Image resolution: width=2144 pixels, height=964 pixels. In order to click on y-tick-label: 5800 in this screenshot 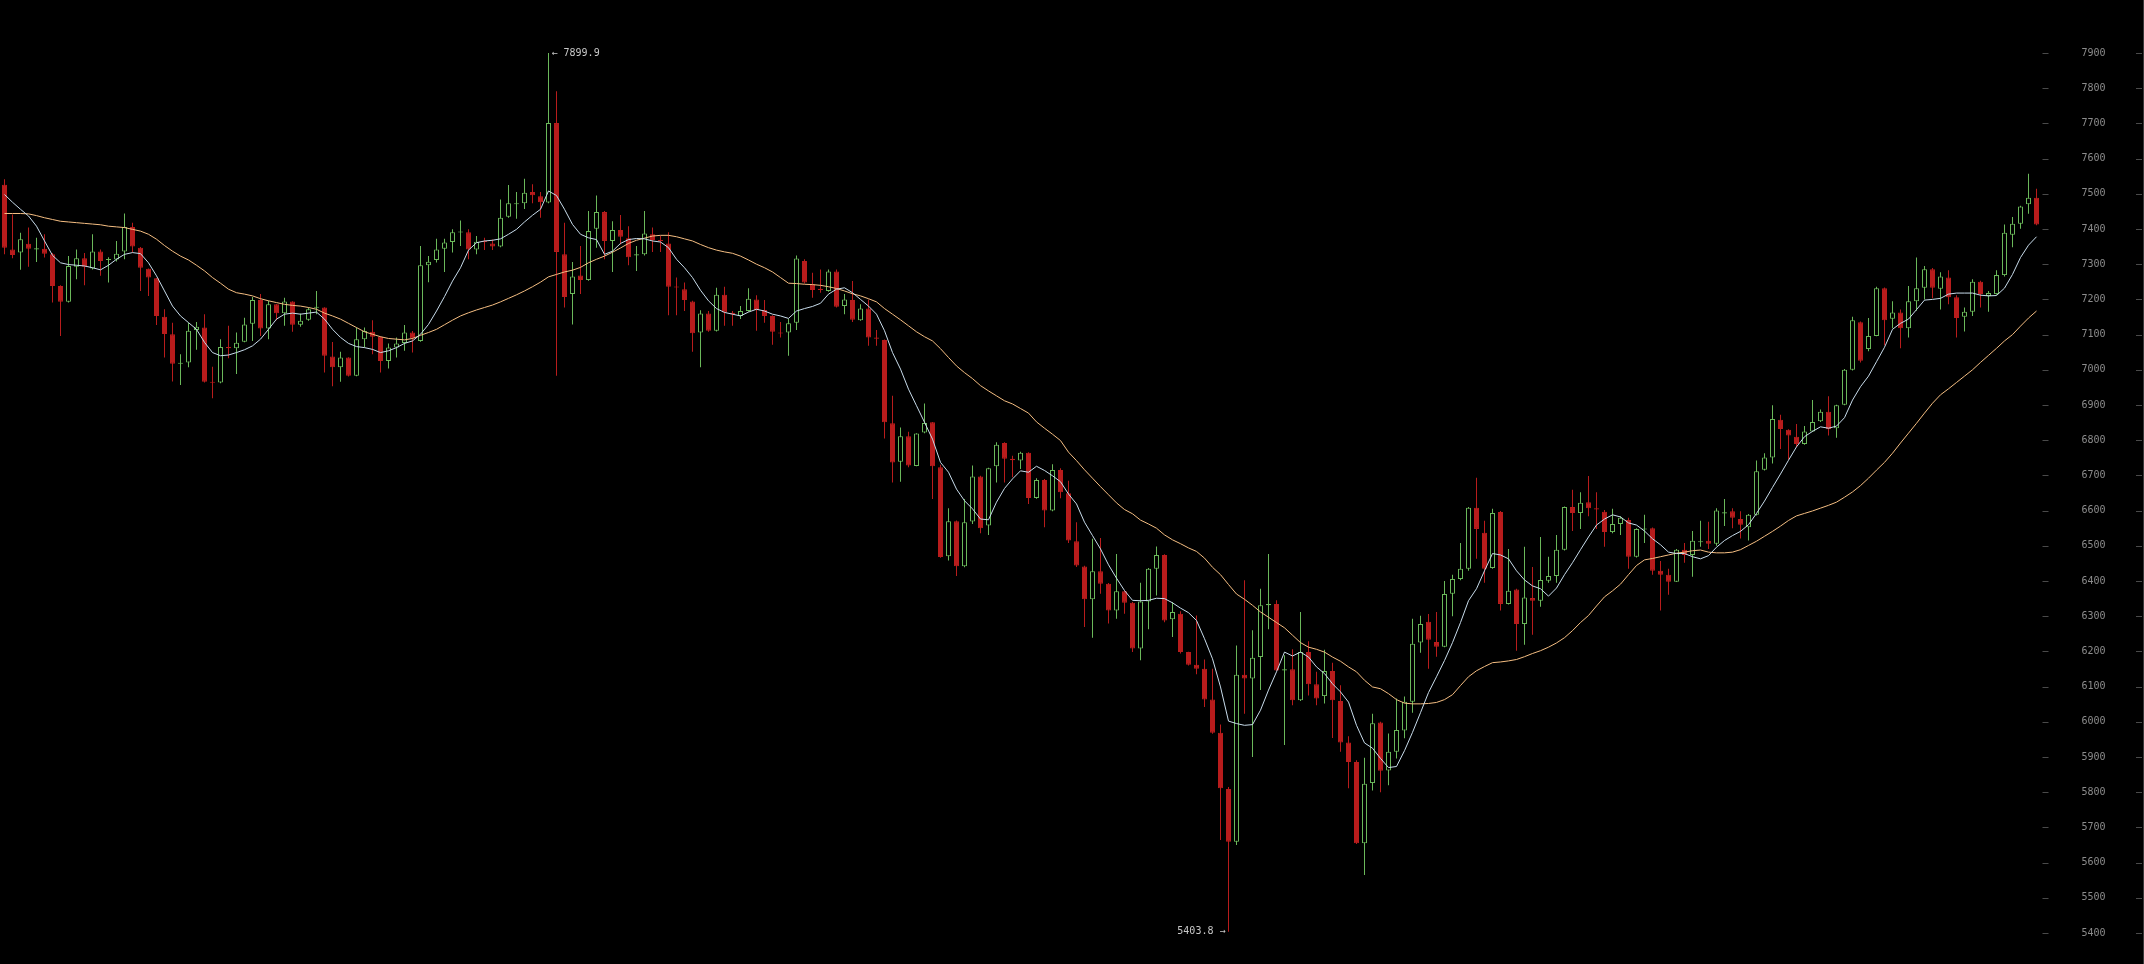, I will do `click(2093, 791)`.